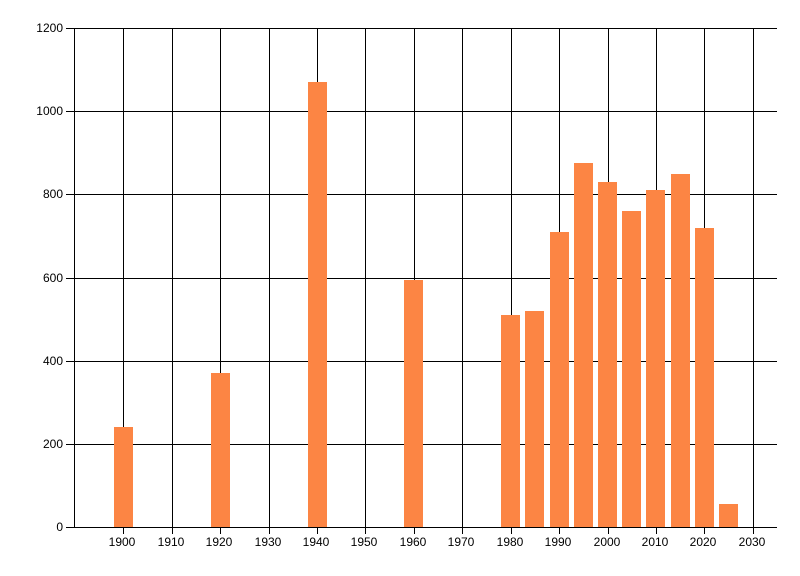 The width and height of the screenshot is (800, 576). Describe the element at coordinates (510, 542) in the screenshot. I see `x-tick-label: 1980` at that location.